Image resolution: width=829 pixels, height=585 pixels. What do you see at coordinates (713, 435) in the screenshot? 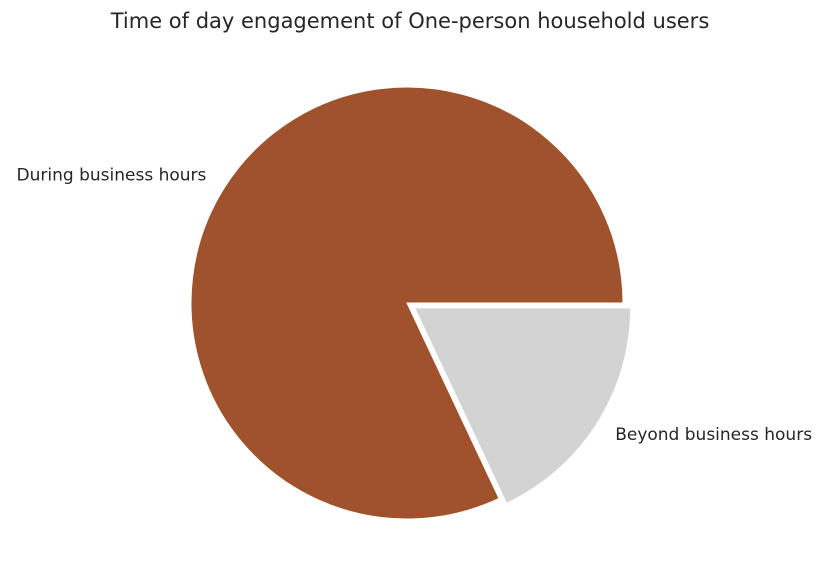
I see `pie-slice-label-1: Beyond business hours` at bounding box center [713, 435].